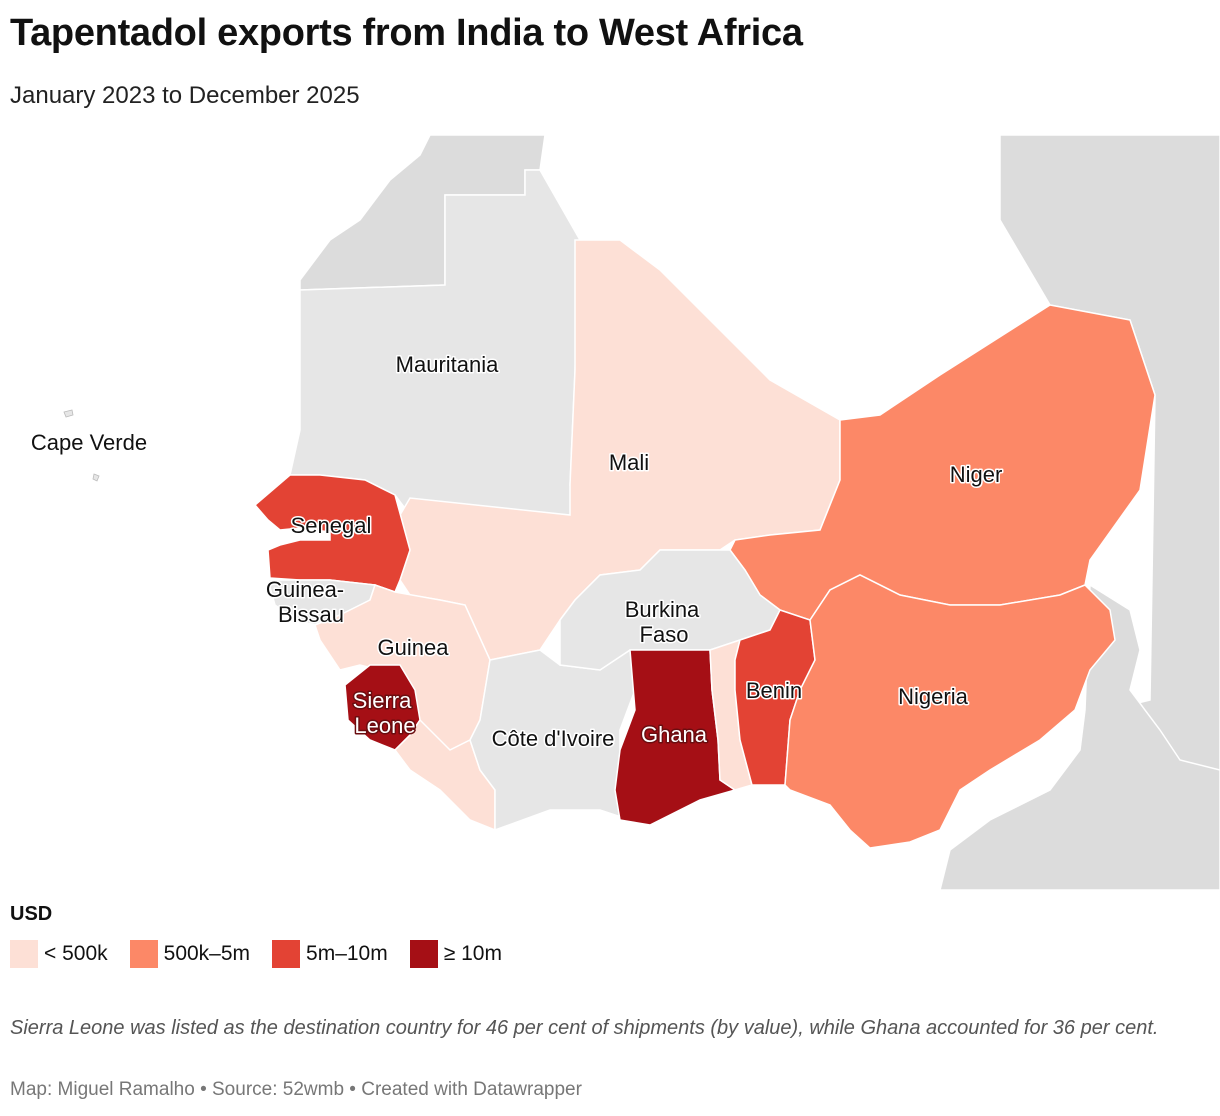  What do you see at coordinates (81, 445) in the screenshot?
I see `cape-verde-islands` at bounding box center [81, 445].